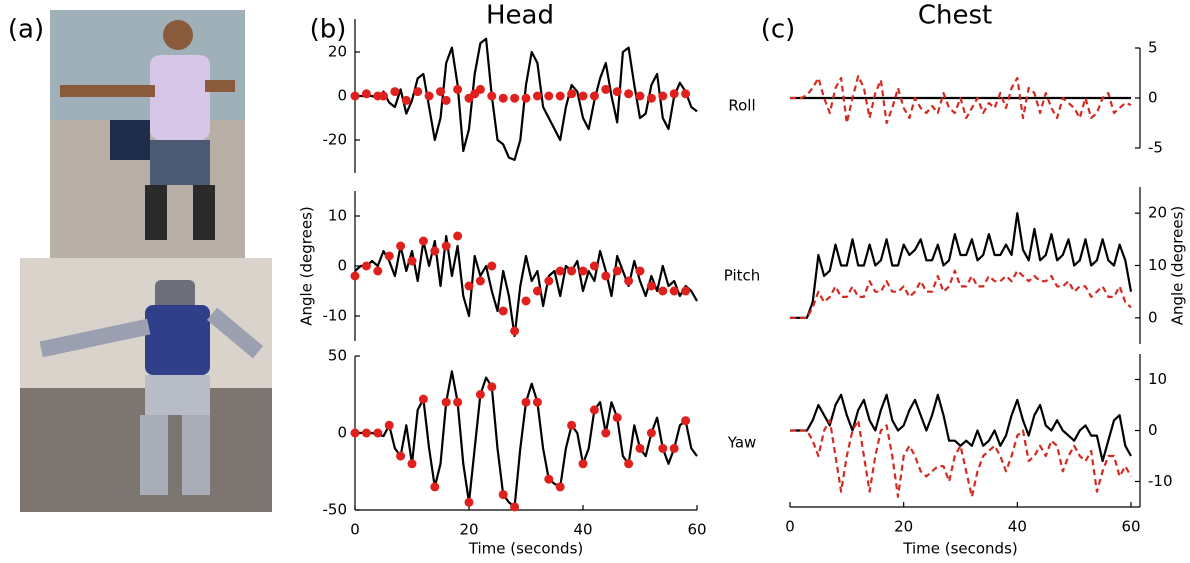  Describe the element at coordinates (520, 16) in the screenshot. I see `panel-title: Head` at that location.